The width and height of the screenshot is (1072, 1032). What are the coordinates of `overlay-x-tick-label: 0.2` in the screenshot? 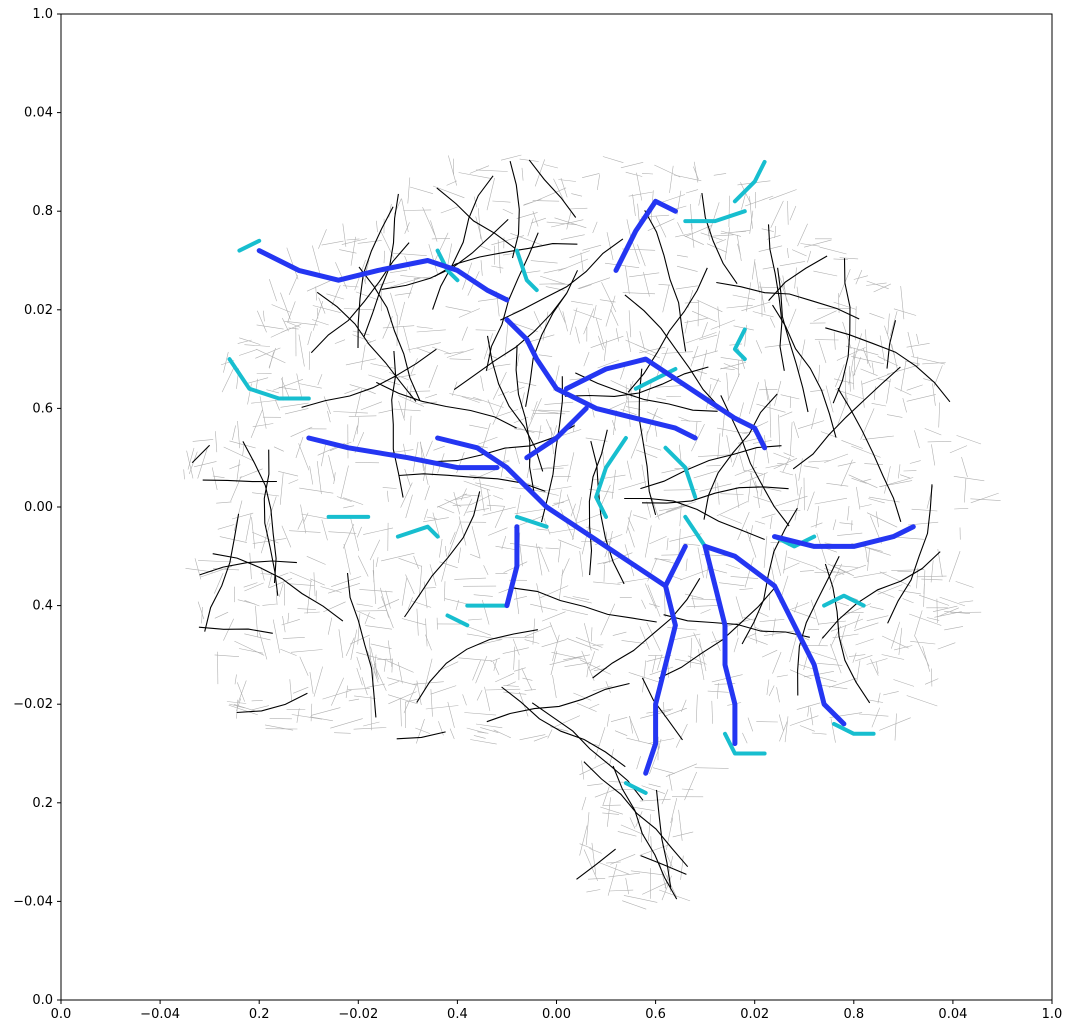 It's located at (259, 1014).